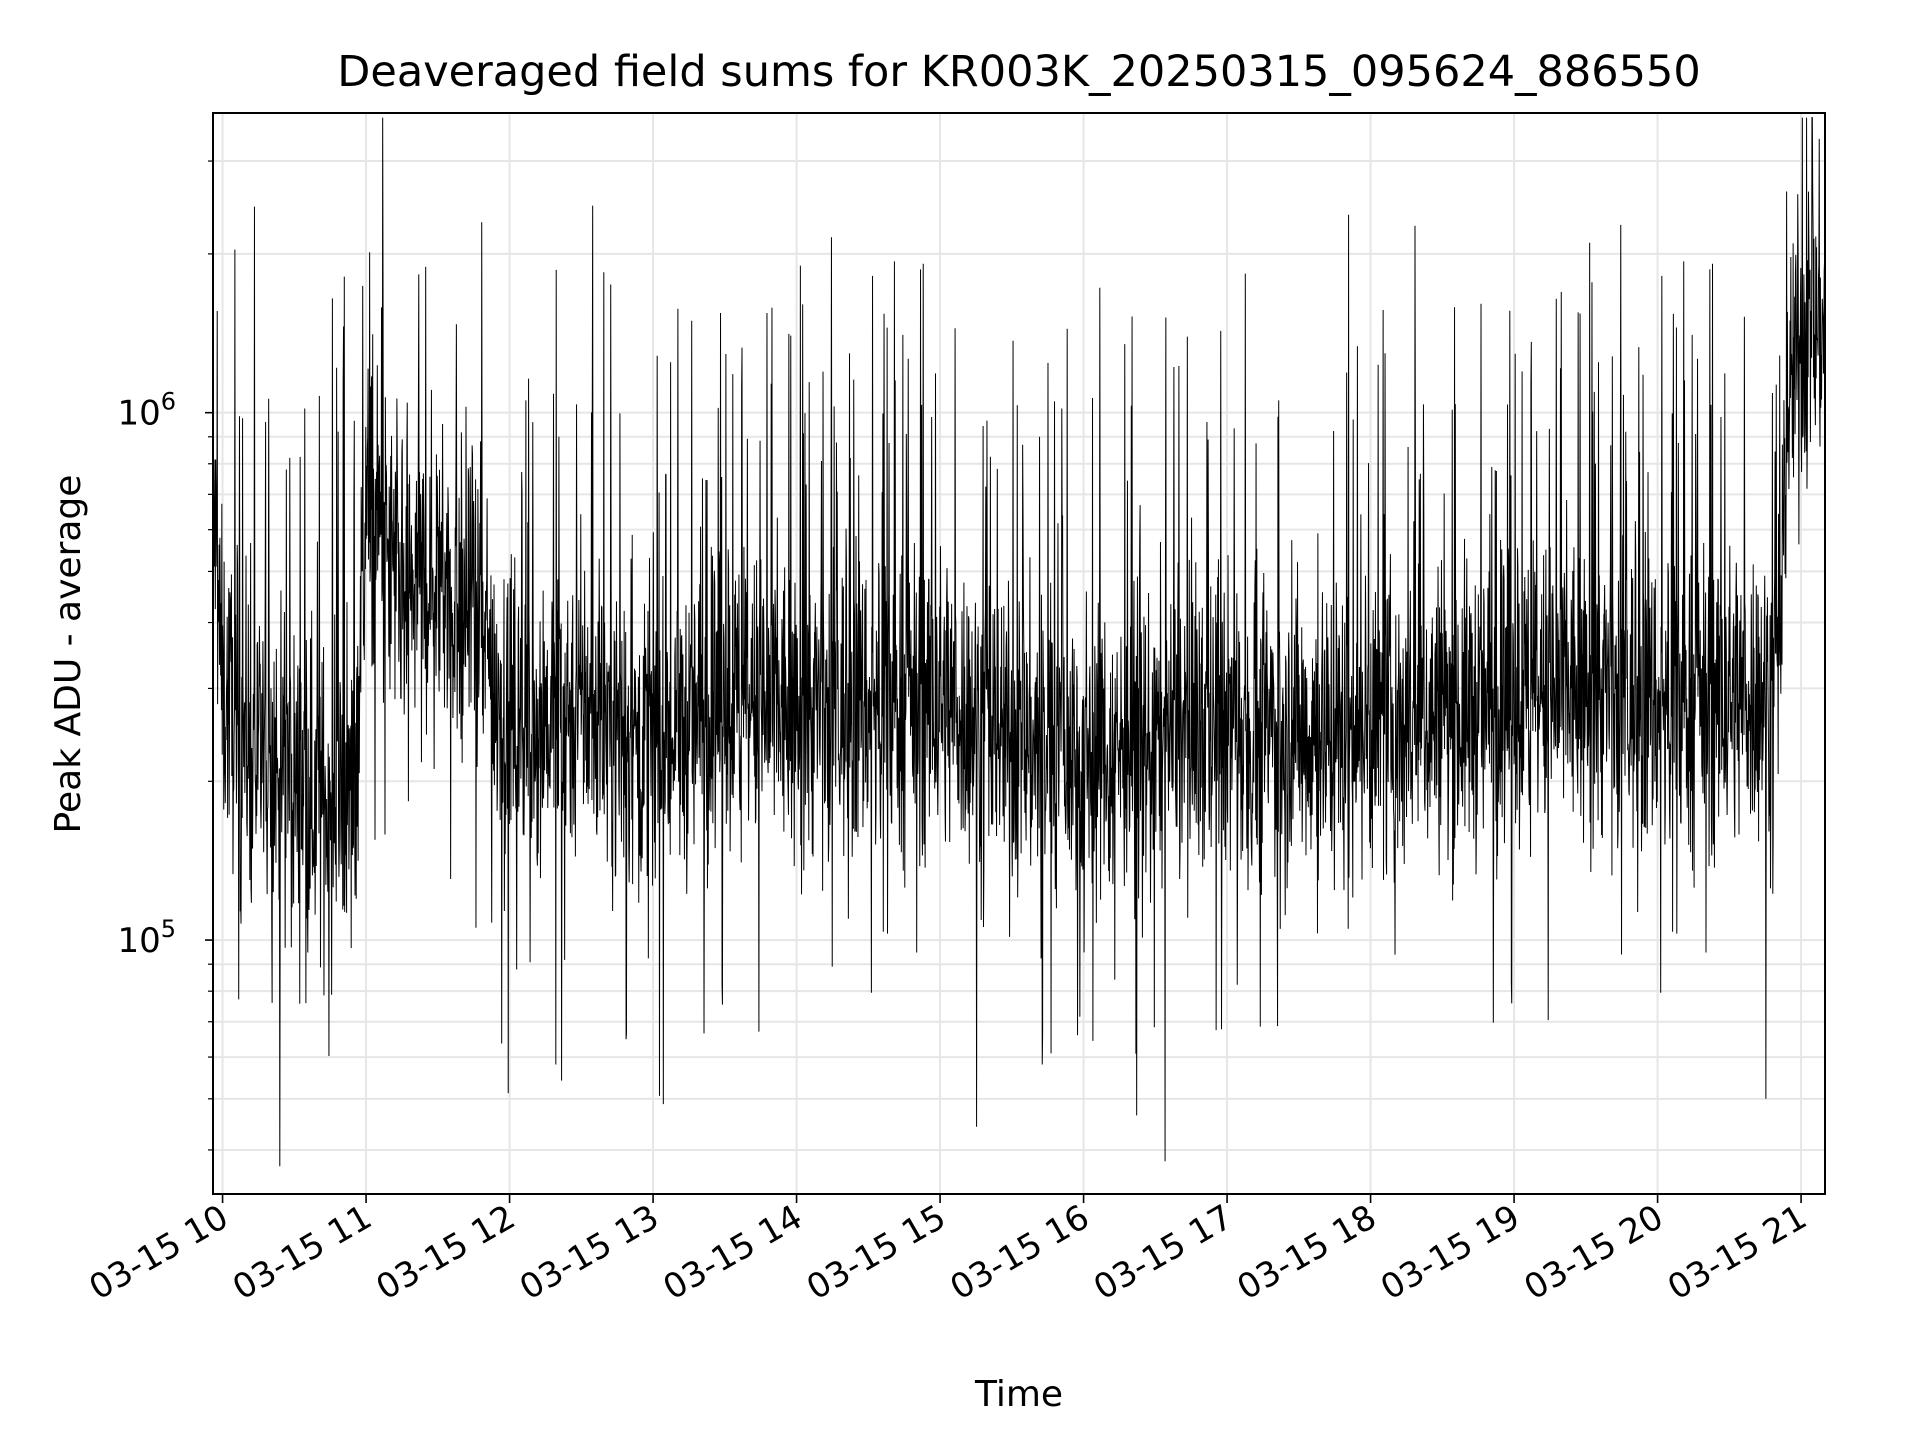 This screenshot has width=1920, height=1440. Describe the element at coordinates (68, 654) in the screenshot. I see `y-axis-label: Peak ADU - average` at that location.